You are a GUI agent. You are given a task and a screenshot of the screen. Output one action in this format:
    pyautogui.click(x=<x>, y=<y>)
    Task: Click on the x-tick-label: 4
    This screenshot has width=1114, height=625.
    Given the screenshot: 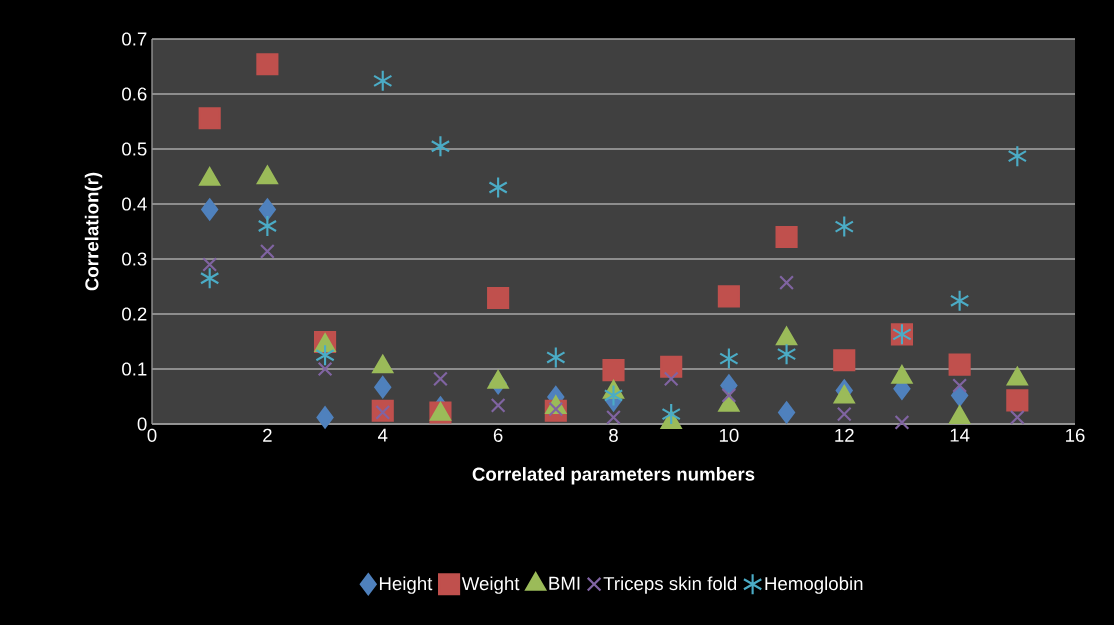 What is the action you would take?
    pyautogui.click(x=382, y=435)
    